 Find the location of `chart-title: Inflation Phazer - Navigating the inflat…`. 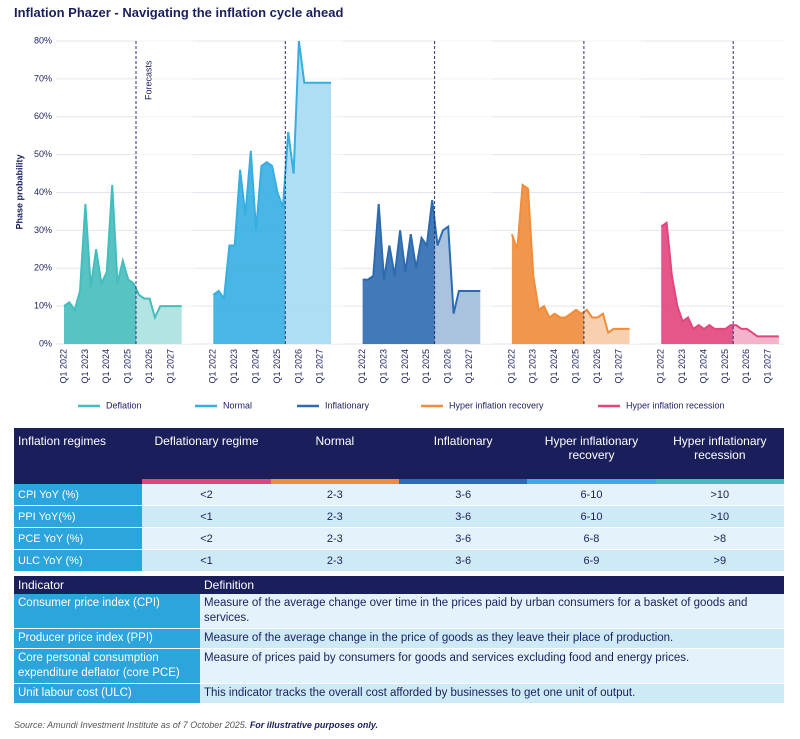

chart-title: Inflation Phazer - Navigating the inflat… is located at coordinates (179, 12).